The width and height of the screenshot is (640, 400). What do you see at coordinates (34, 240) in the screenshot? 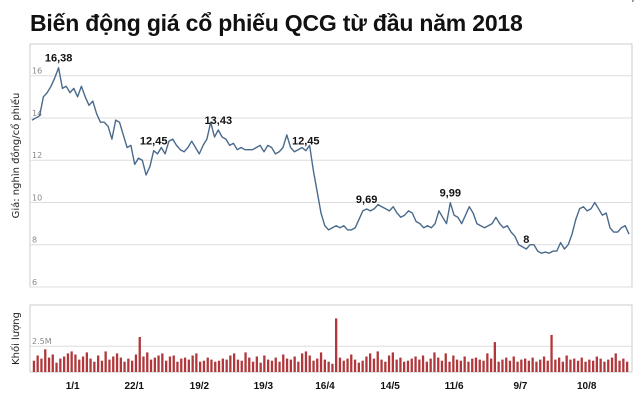
I see `y-tick-label: 8` at bounding box center [34, 240].